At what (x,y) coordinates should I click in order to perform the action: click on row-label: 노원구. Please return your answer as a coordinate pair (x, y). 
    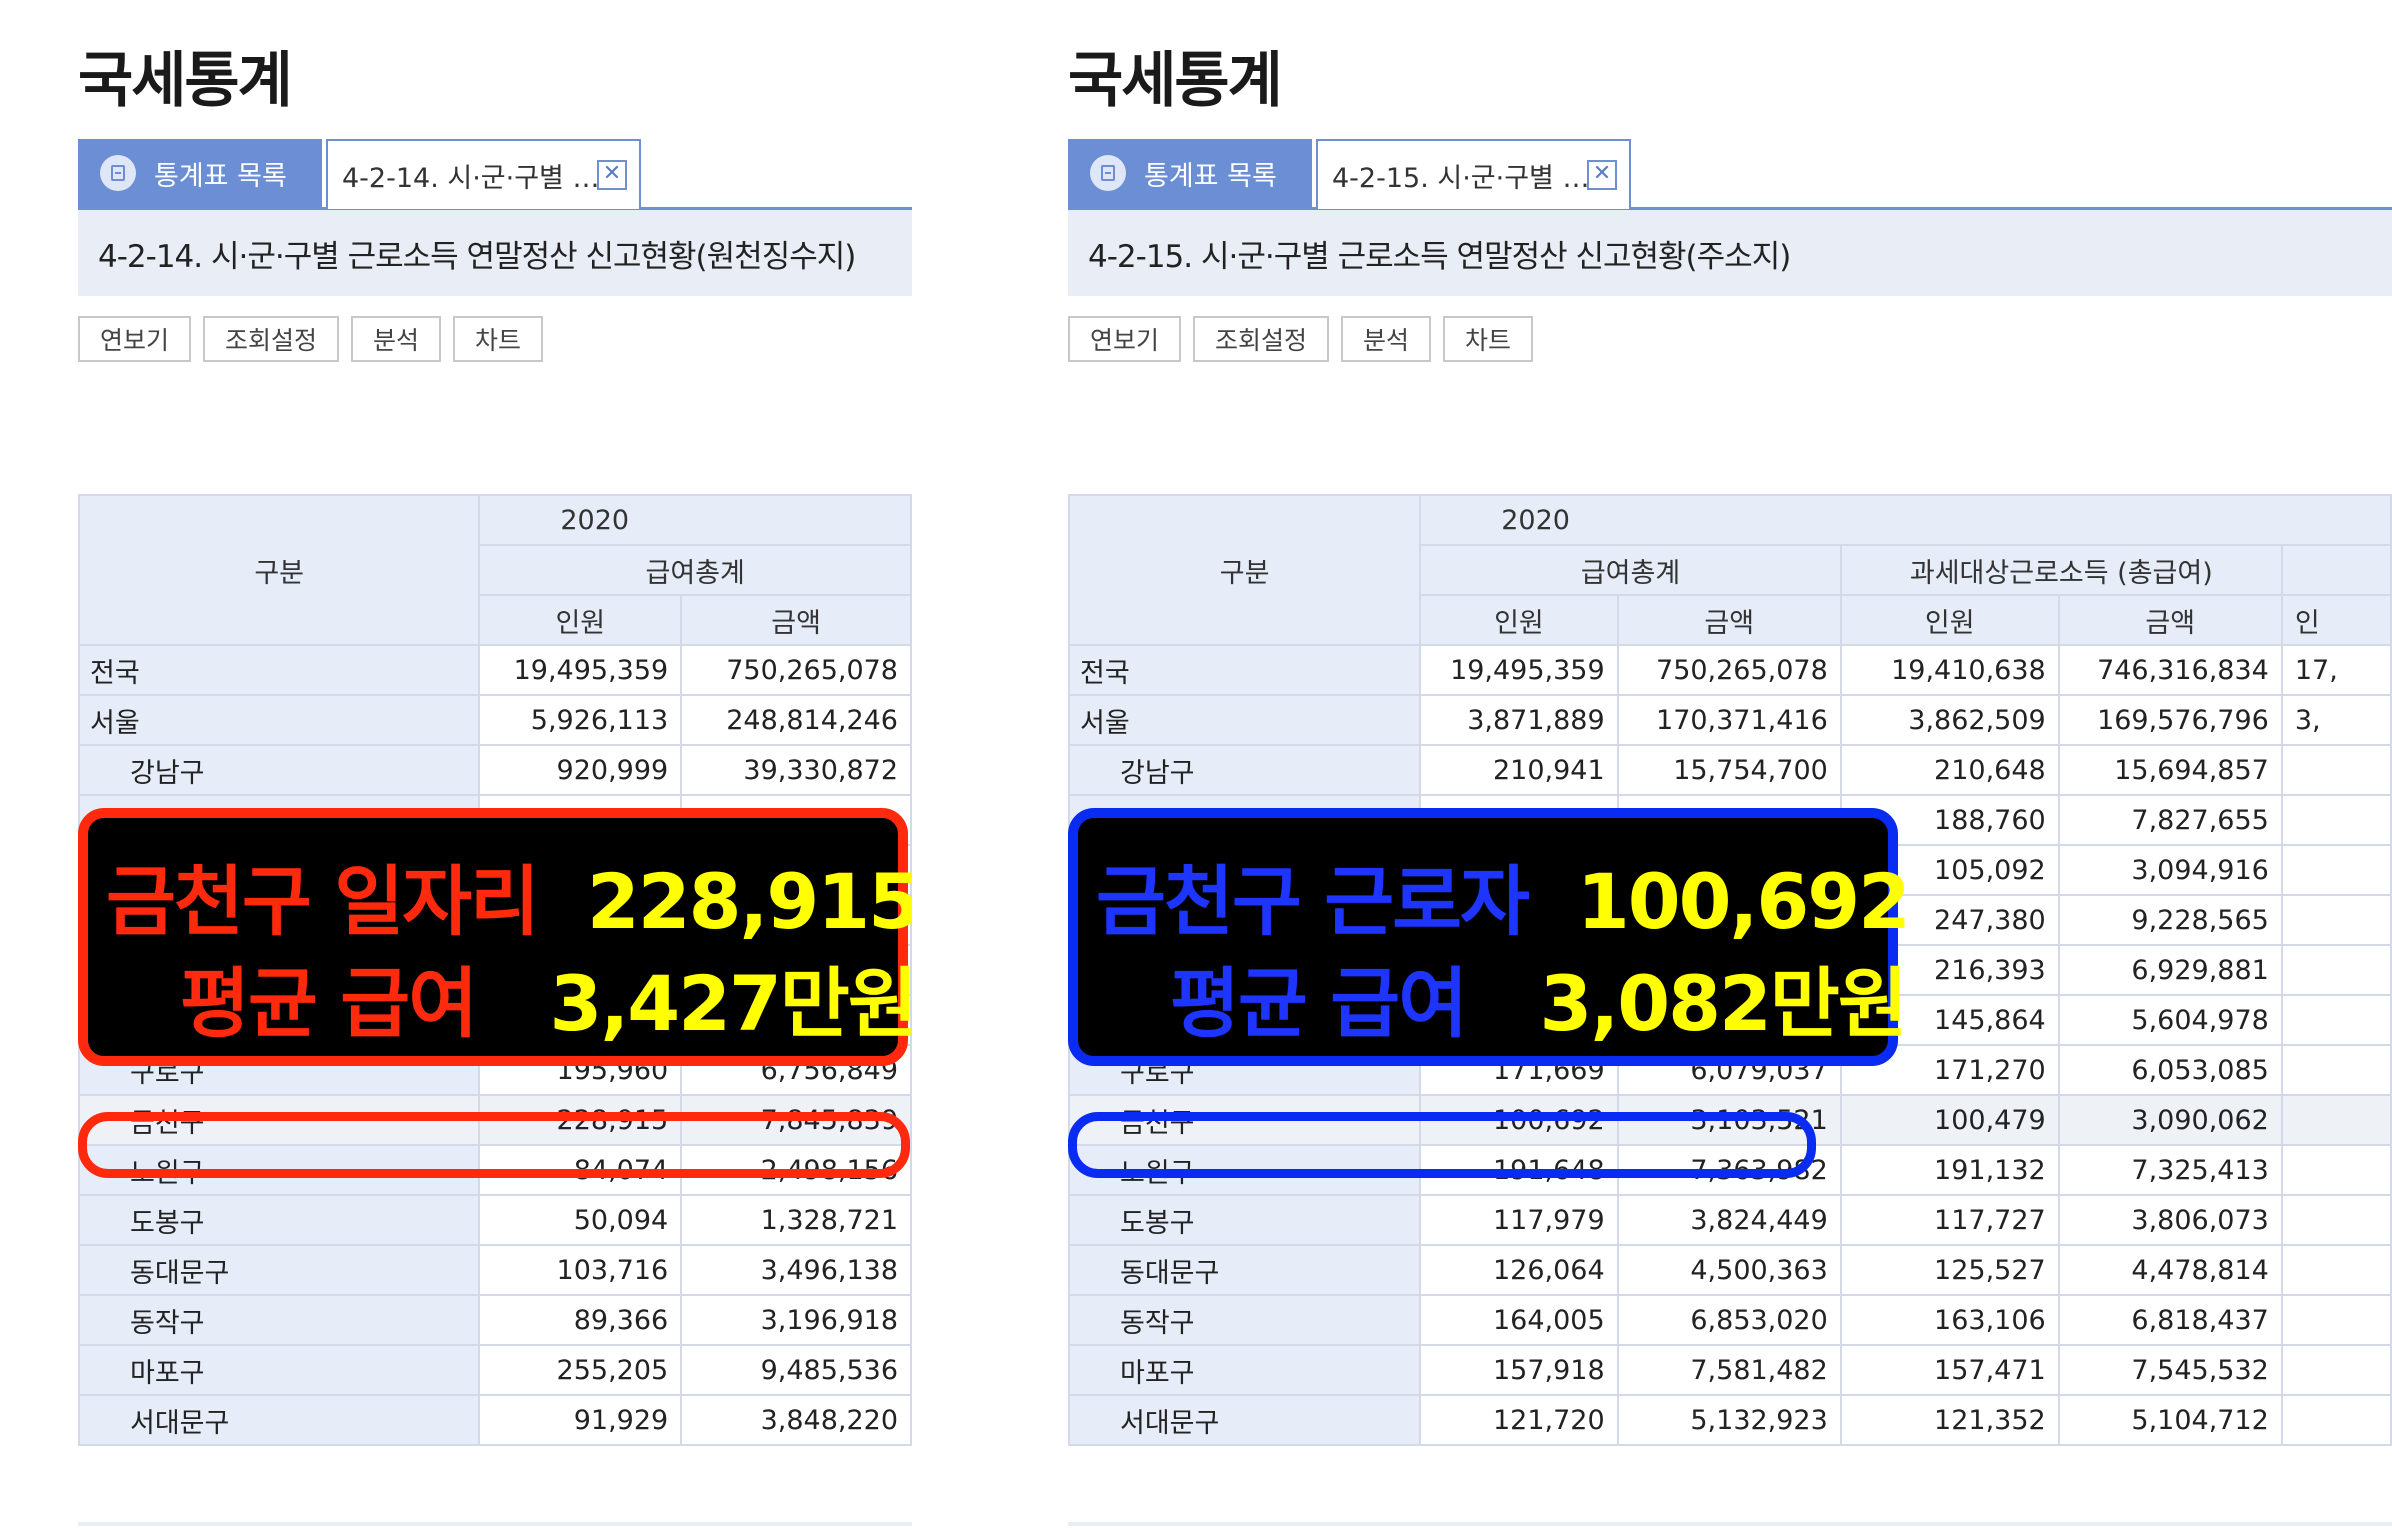
    Looking at the image, I should click on (1244, 1170).